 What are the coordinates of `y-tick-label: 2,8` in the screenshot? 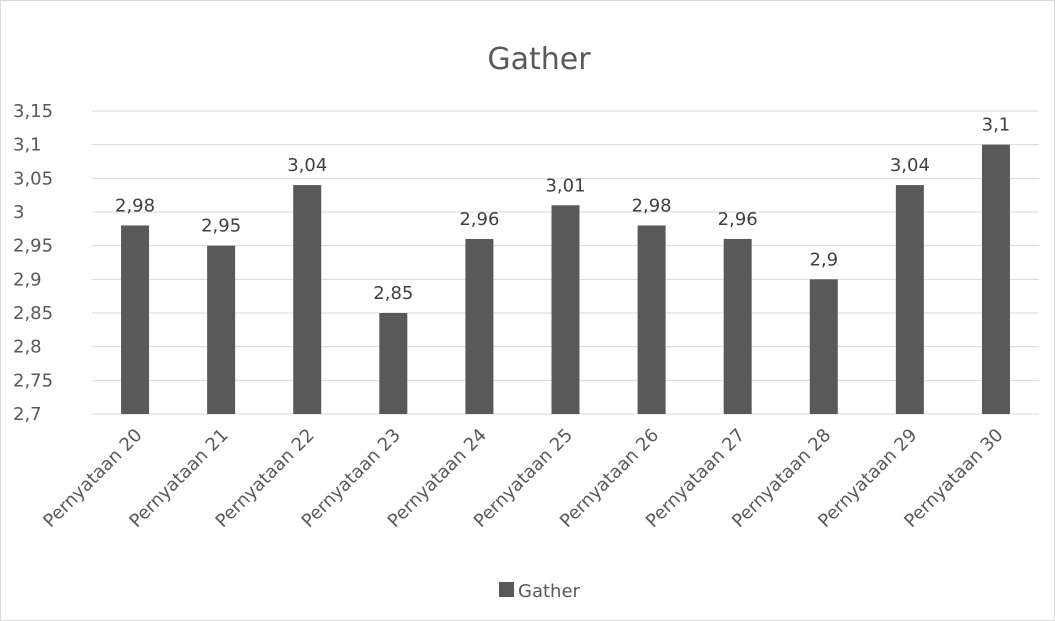 It's located at (27, 347).